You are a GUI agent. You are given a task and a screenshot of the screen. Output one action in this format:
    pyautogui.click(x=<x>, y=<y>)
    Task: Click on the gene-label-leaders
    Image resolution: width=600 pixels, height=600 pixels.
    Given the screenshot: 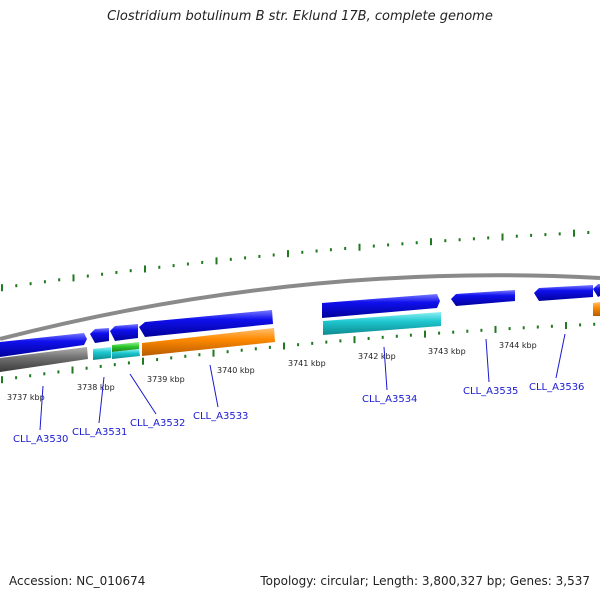 What is the action you would take?
    pyautogui.click(x=302, y=382)
    